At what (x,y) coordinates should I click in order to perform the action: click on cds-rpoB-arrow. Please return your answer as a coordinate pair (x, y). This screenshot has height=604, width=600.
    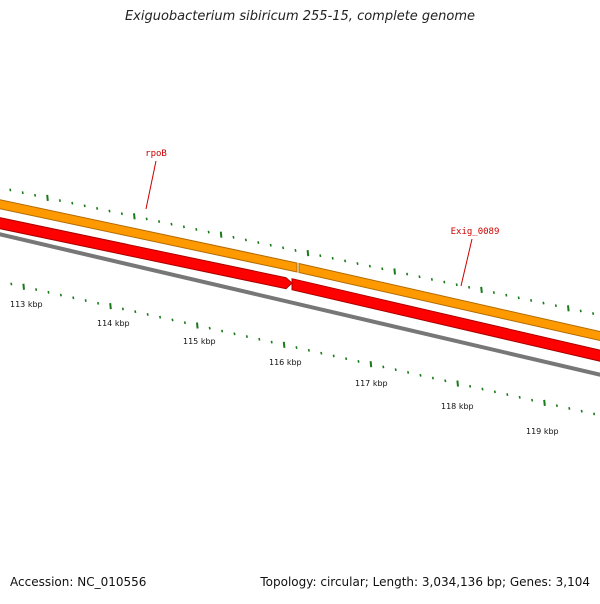
    Looking at the image, I should click on (146, 253).